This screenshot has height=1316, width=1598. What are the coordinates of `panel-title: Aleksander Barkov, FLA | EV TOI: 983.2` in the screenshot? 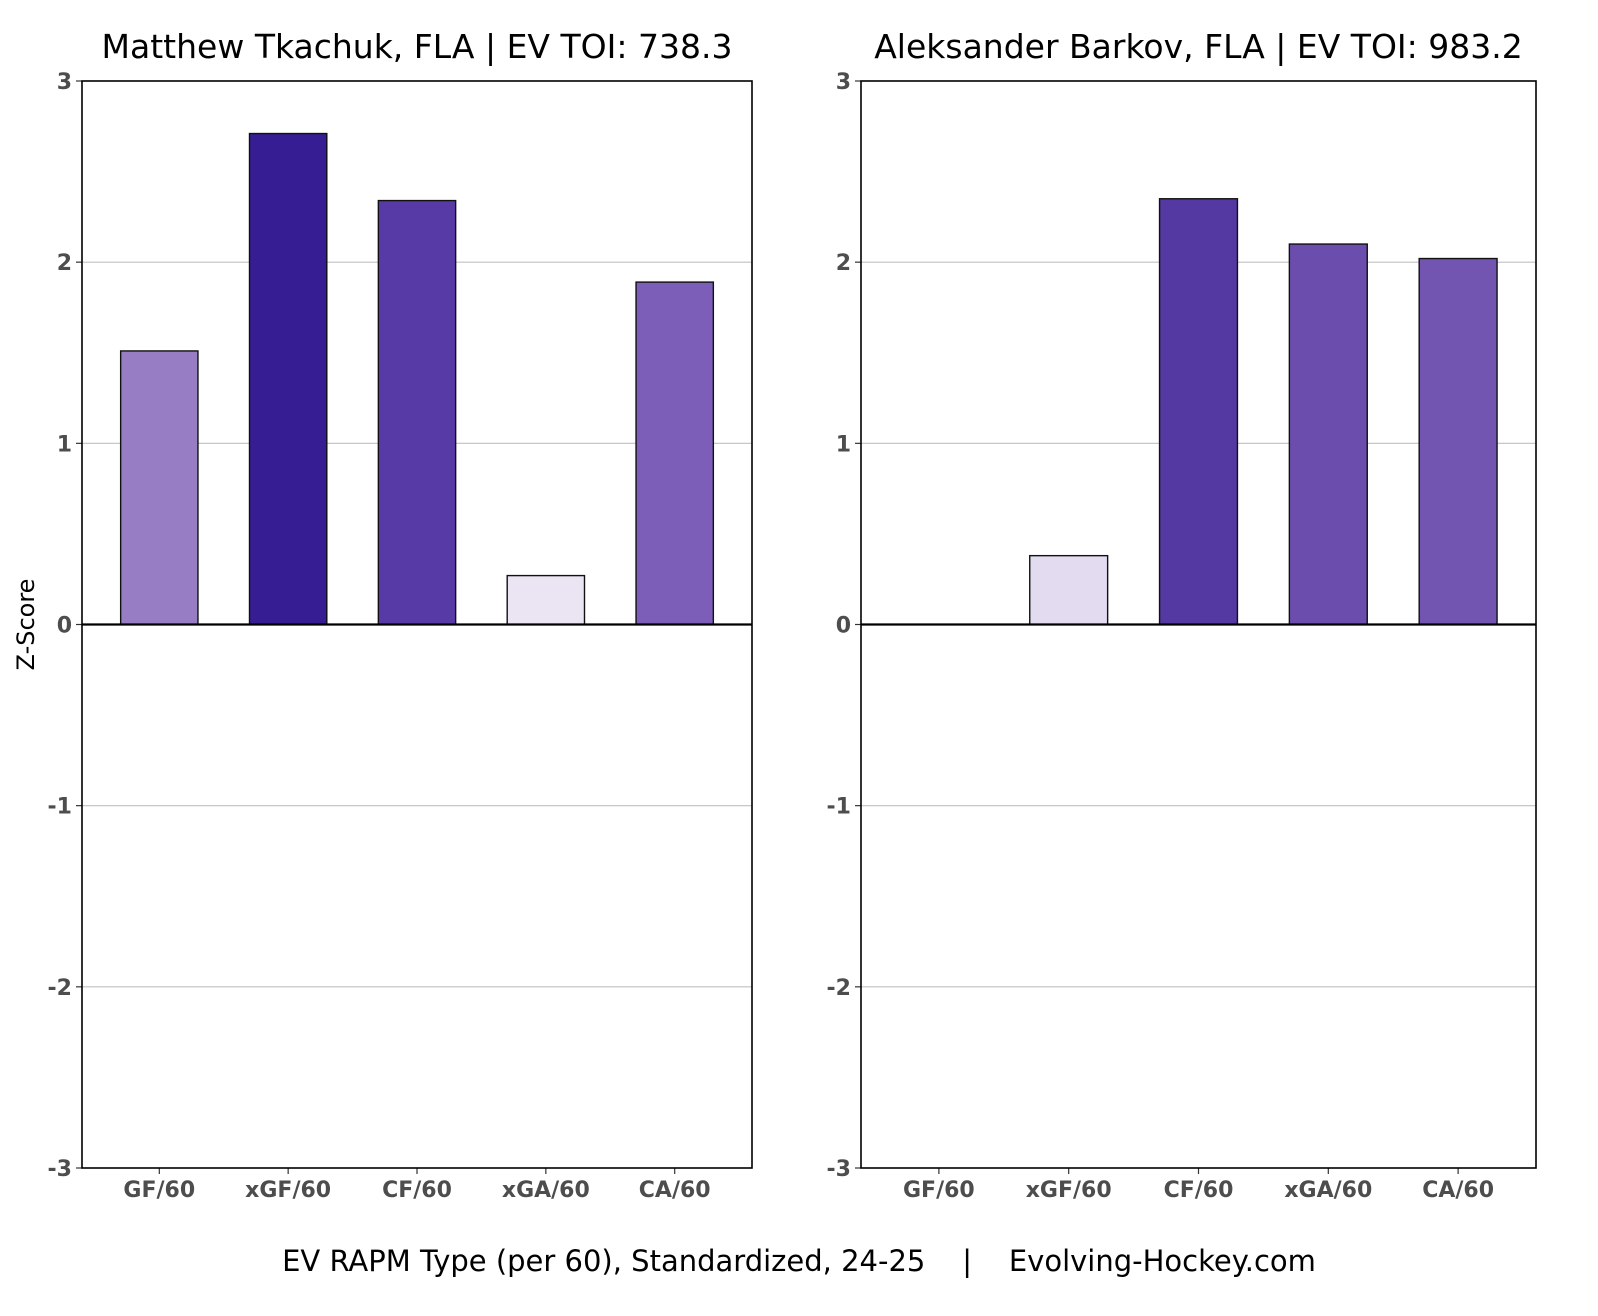 It's located at (1198, 46).